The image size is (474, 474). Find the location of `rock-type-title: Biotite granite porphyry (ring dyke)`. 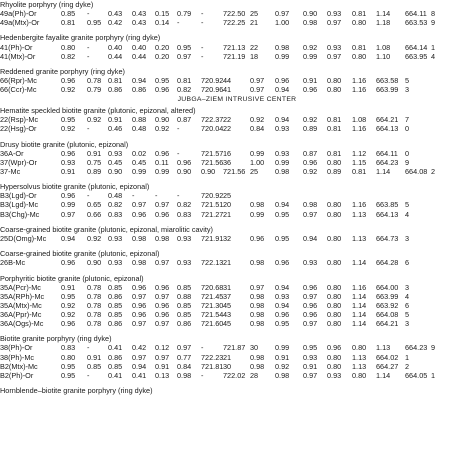

rock-type-title: Biotite granite porphyry (ring dyke) is located at coordinates (237, 338).